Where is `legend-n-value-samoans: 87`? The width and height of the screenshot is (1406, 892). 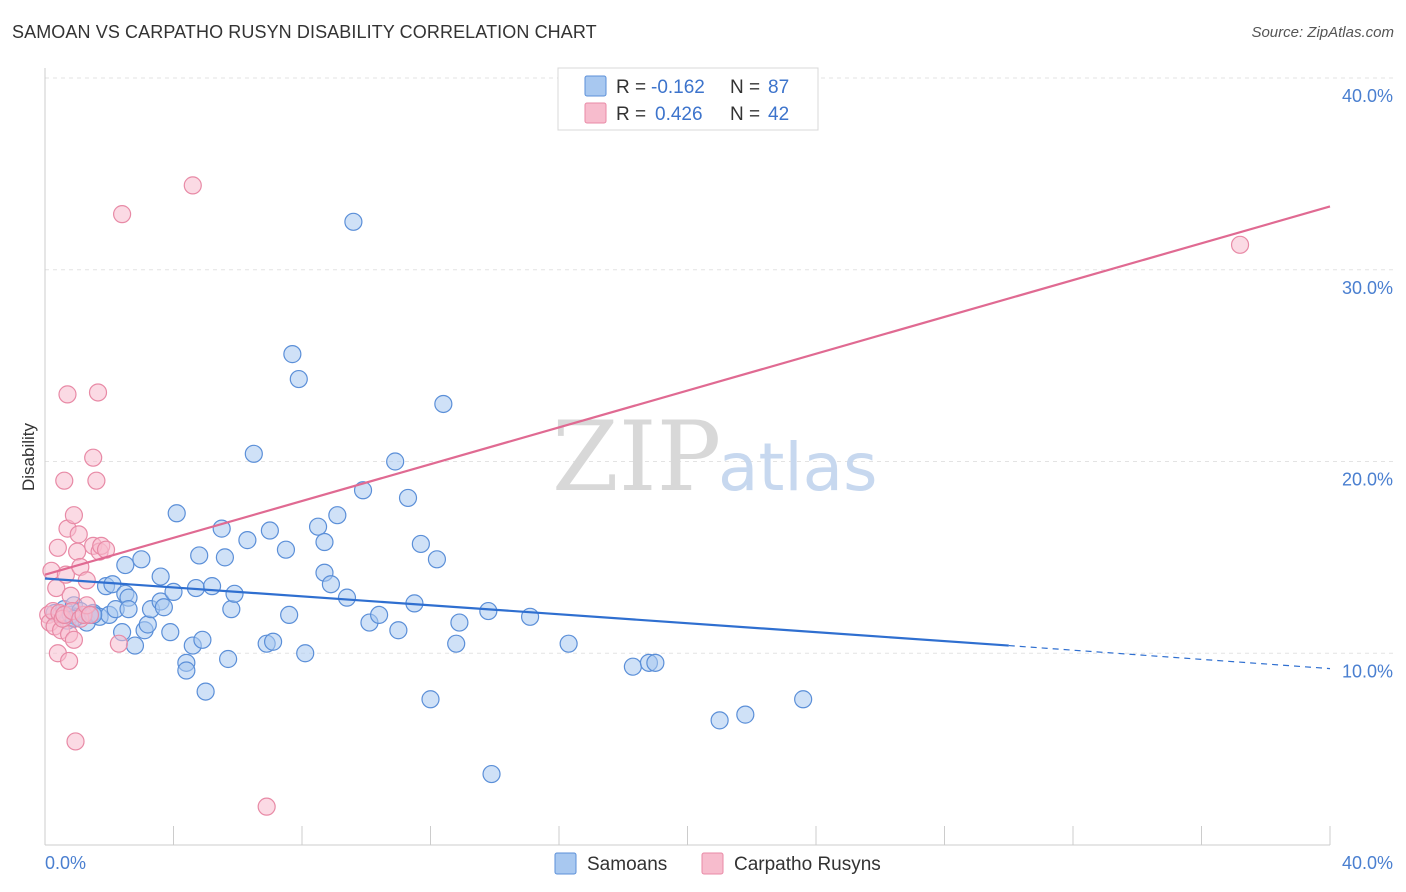 legend-n-value-samoans: 87 is located at coordinates (778, 87).